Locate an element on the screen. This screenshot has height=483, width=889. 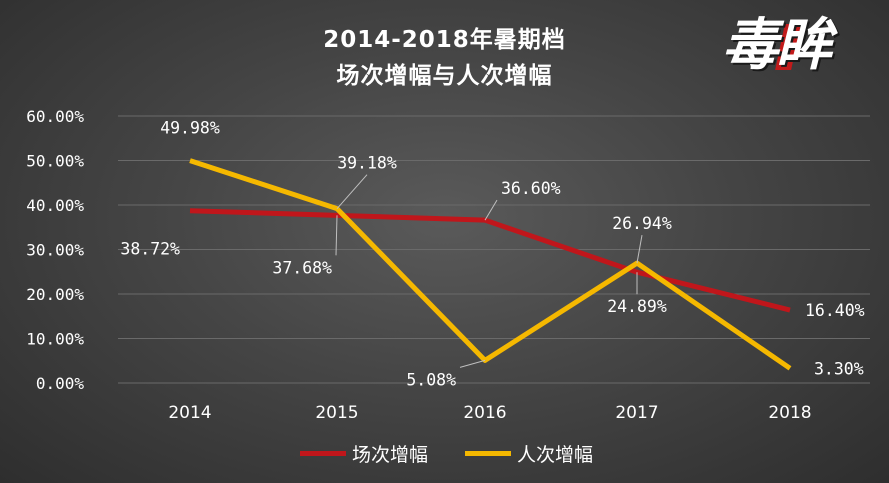
legend-label-series-a: 场次增幅 is located at coordinates (390, 454).